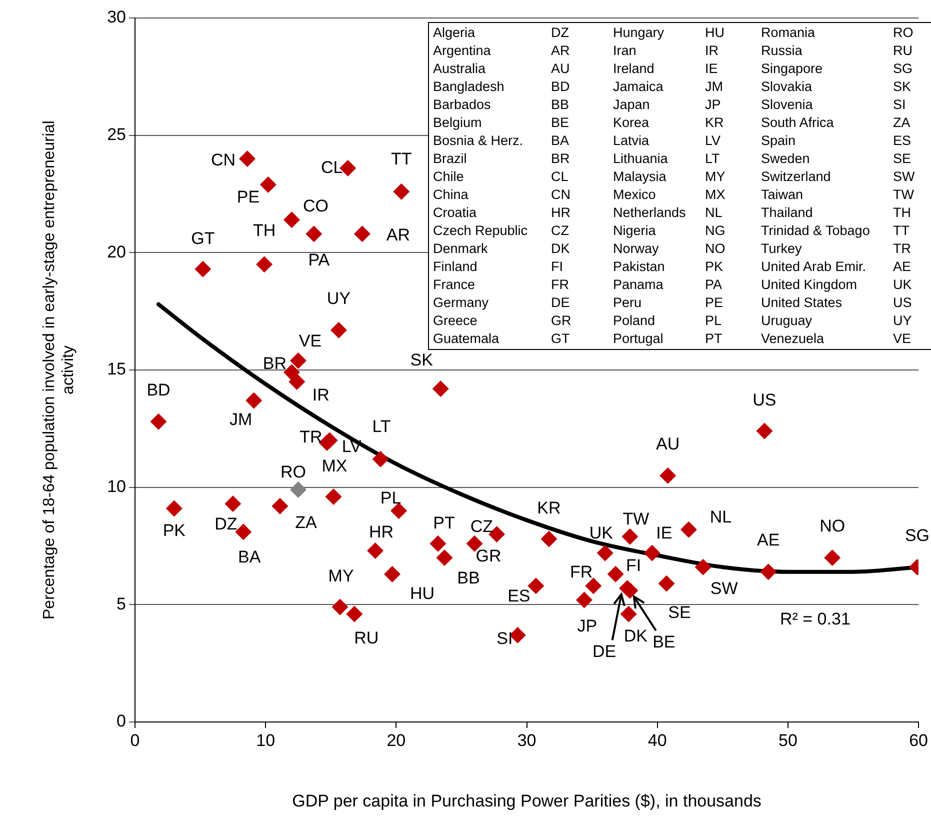  Describe the element at coordinates (526, 740) in the screenshot. I see `x-tick-label: 30` at that location.